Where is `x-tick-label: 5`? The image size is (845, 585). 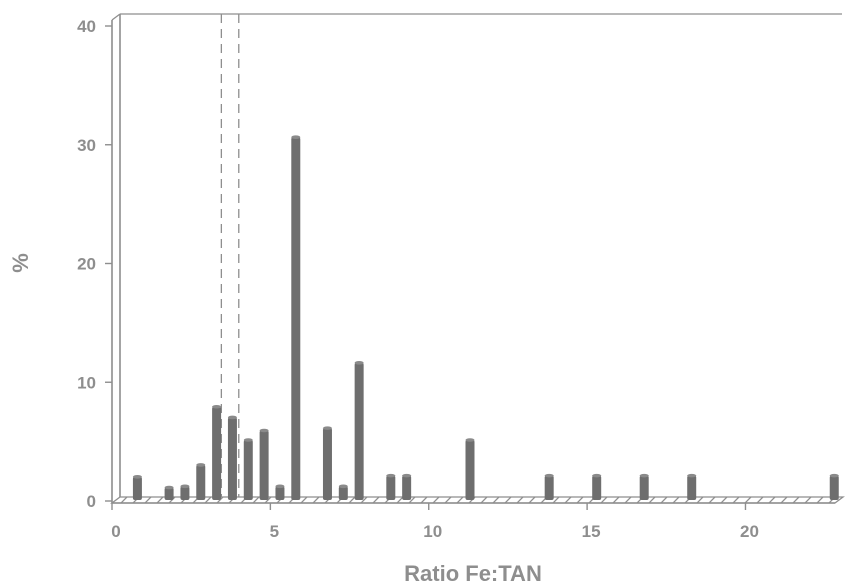 x-tick-label: 5 is located at coordinates (274, 531).